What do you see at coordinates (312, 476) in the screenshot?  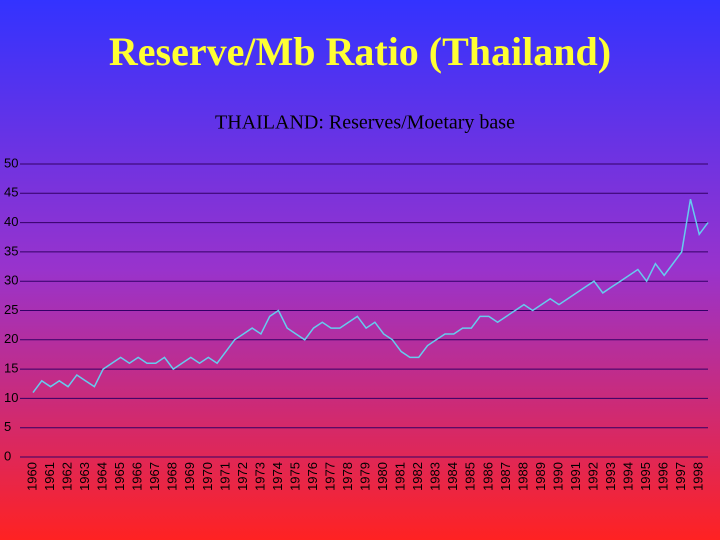 I see `x-tick-label: 1976` at bounding box center [312, 476].